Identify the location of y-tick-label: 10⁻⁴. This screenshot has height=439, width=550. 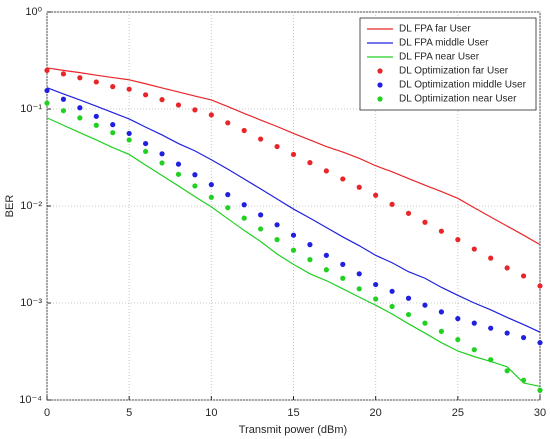
(30, 400).